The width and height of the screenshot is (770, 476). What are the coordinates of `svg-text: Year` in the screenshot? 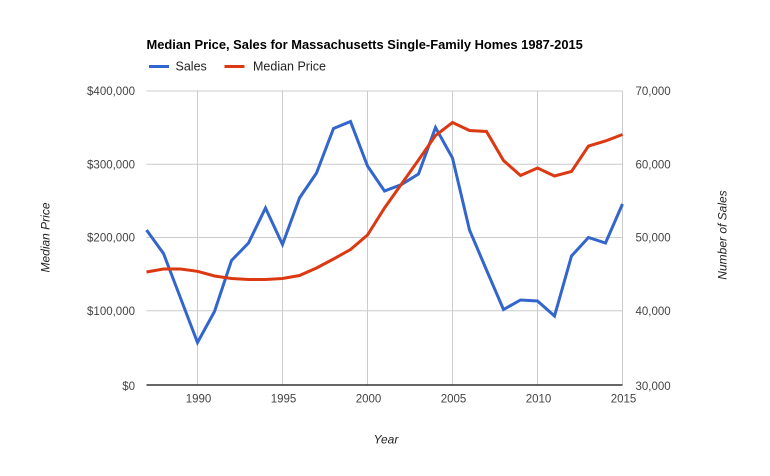 It's located at (387, 440).